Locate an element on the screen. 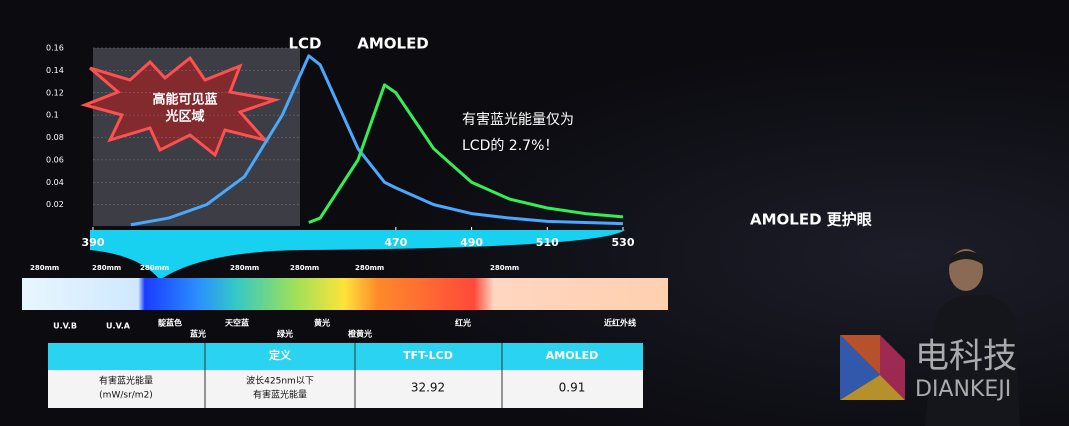 Image resolution: width=1069 pixels, height=426 pixels. logo is located at coordinates (872, 367).